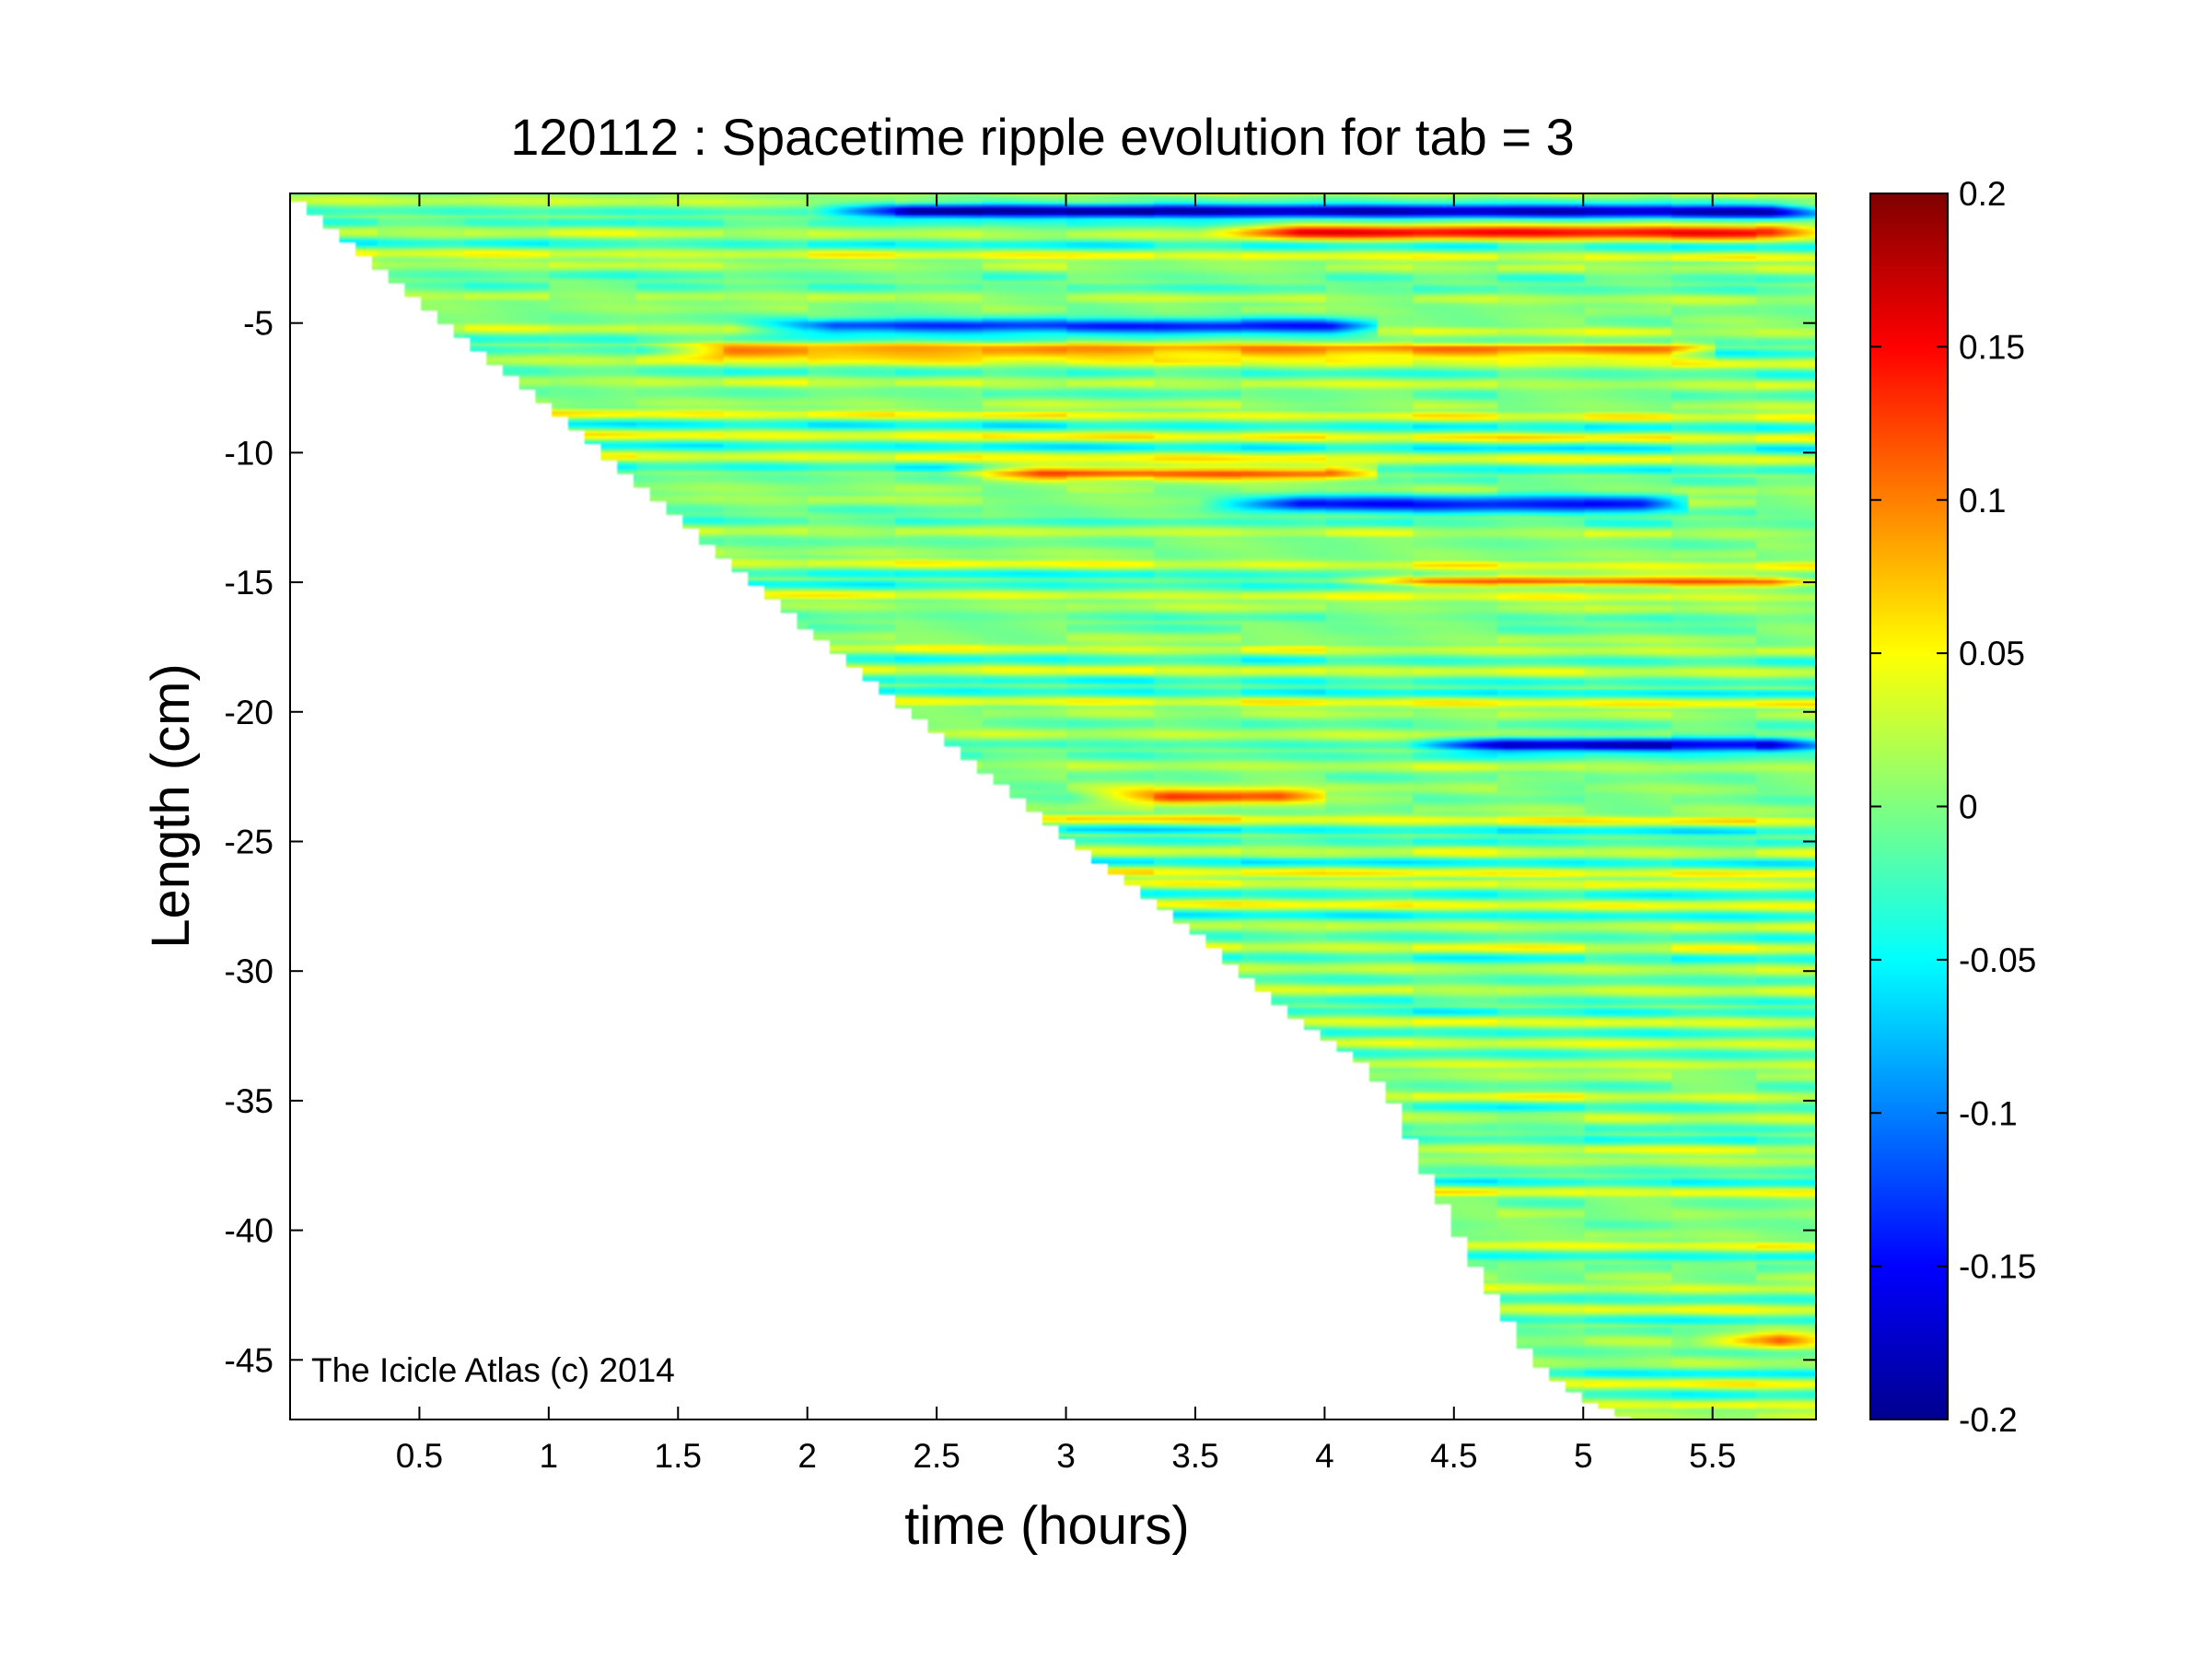  What do you see at coordinates (807, 1456) in the screenshot?
I see `x-tick-label: 2` at bounding box center [807, 1456].